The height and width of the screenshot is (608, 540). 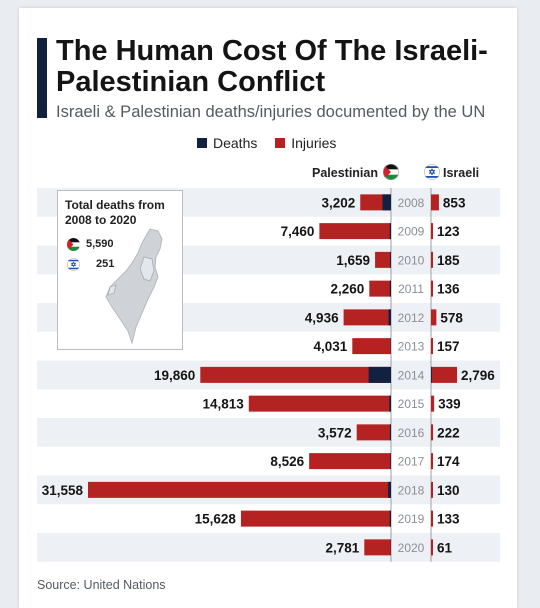 What do you see at coordinates (448, 260) in the screenshot?
I see `label-israeli-total: 185` at bounding box center [448, 260].